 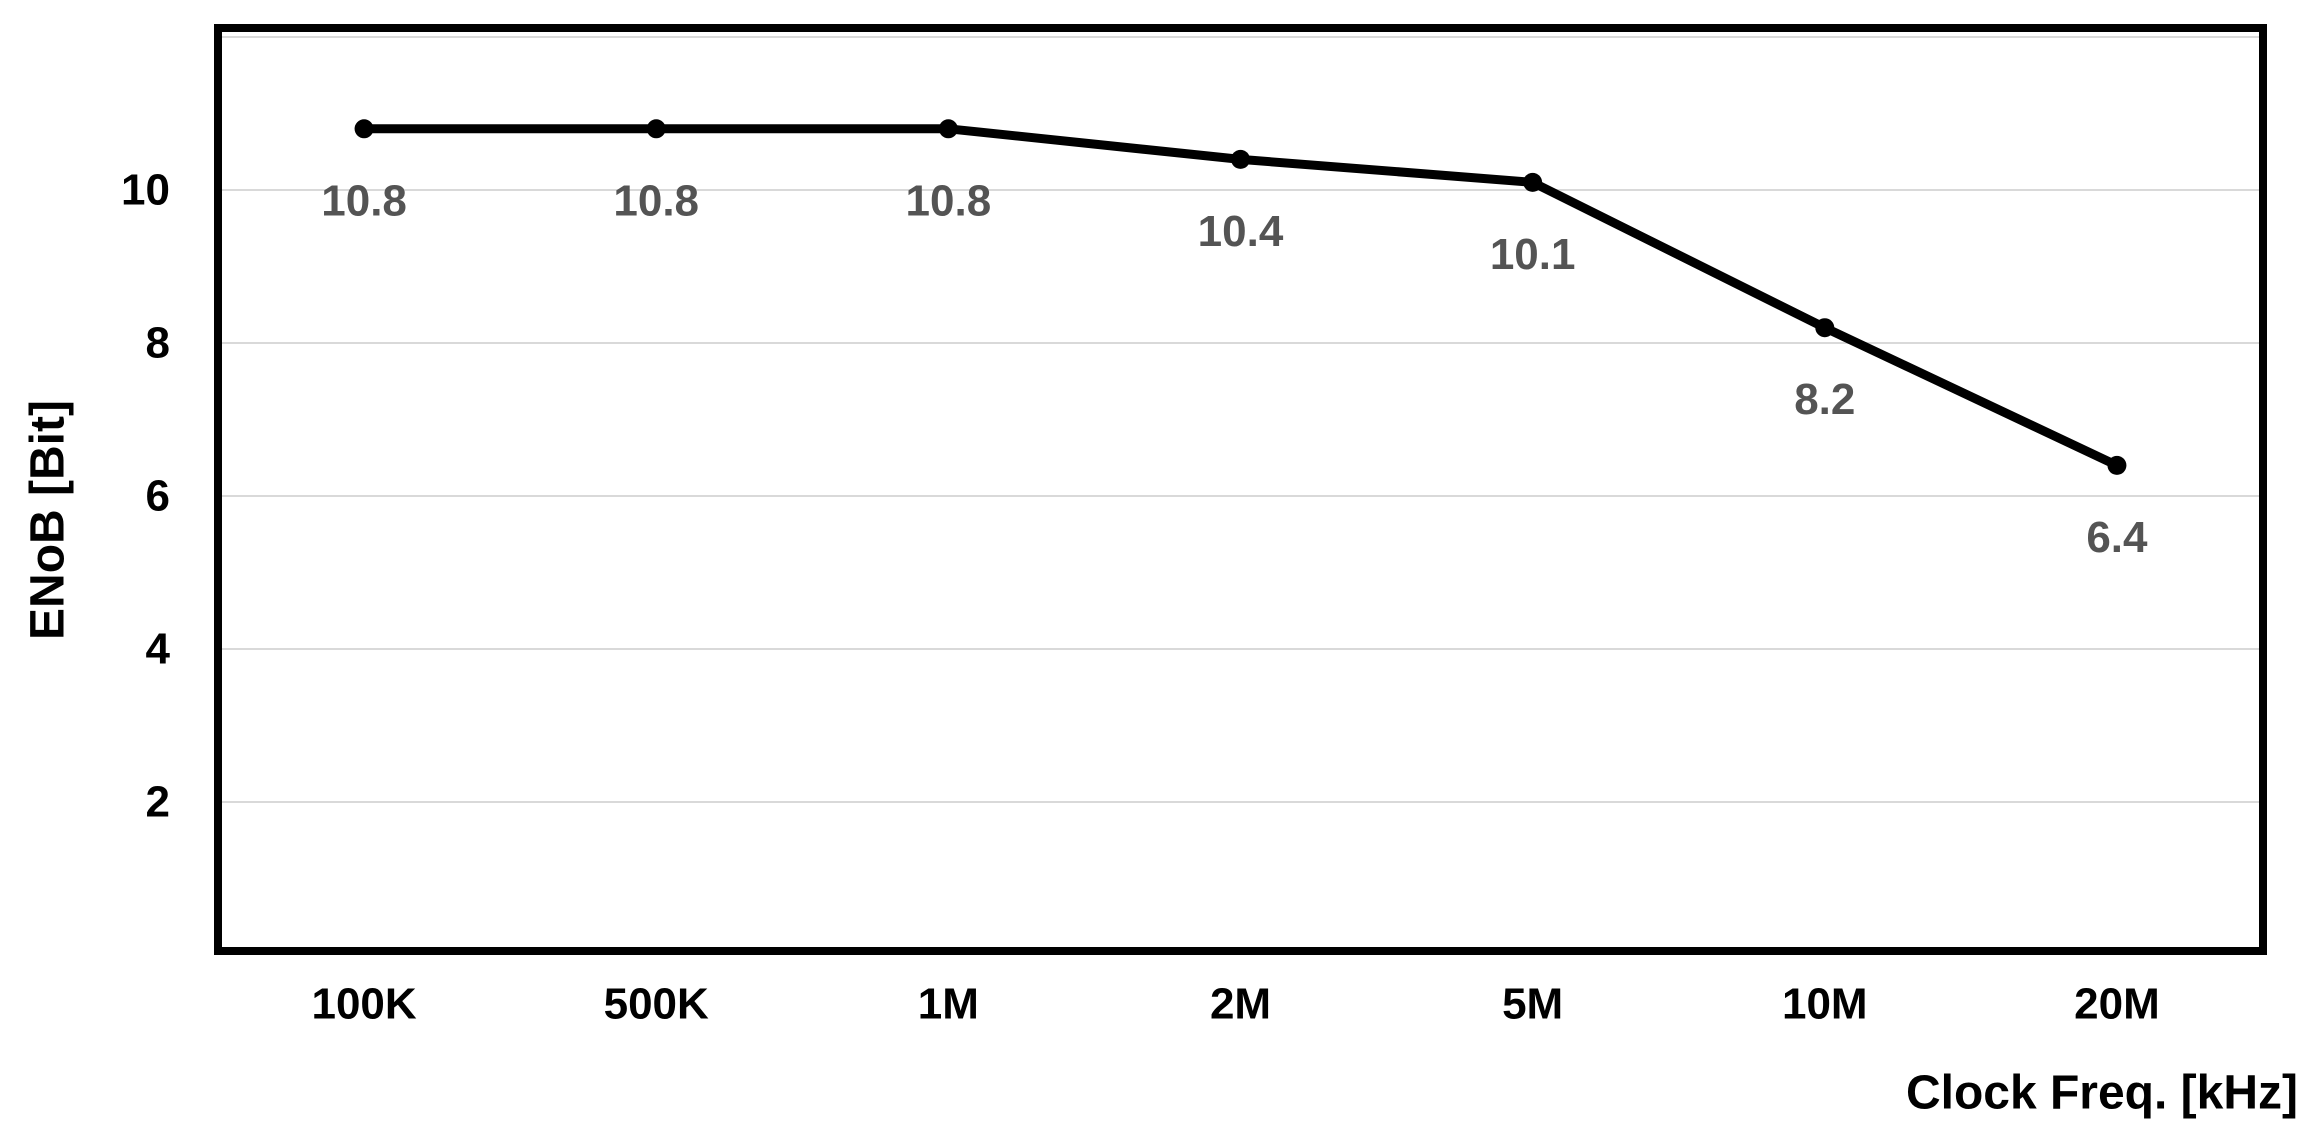 What do you see at coordinates (1825, 328) in the screenshot?
I see `data-point-marker-10M` at bounding box center [1825, 328].